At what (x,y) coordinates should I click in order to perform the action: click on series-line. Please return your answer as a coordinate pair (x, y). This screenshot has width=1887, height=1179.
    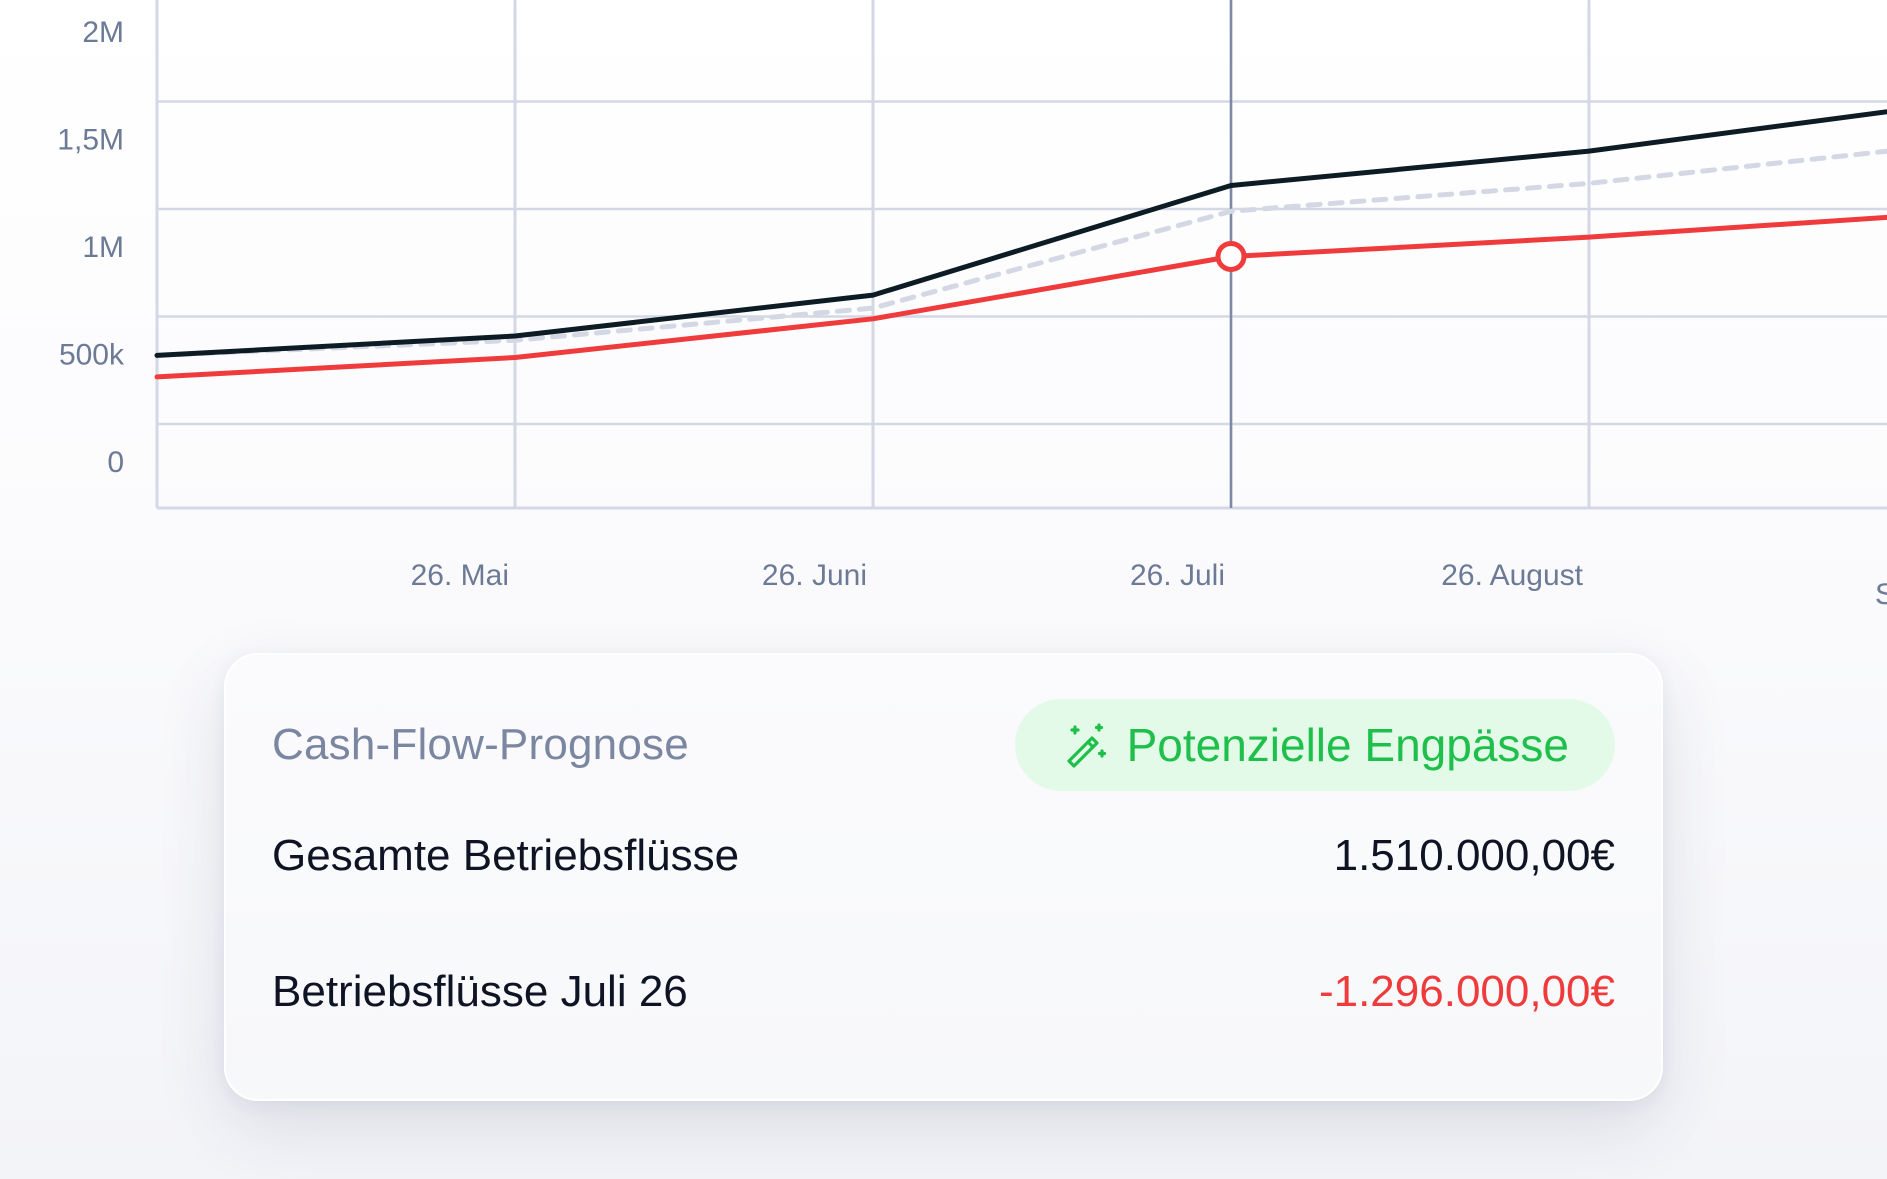
    Looking at the image, I should click on (1020, 297).